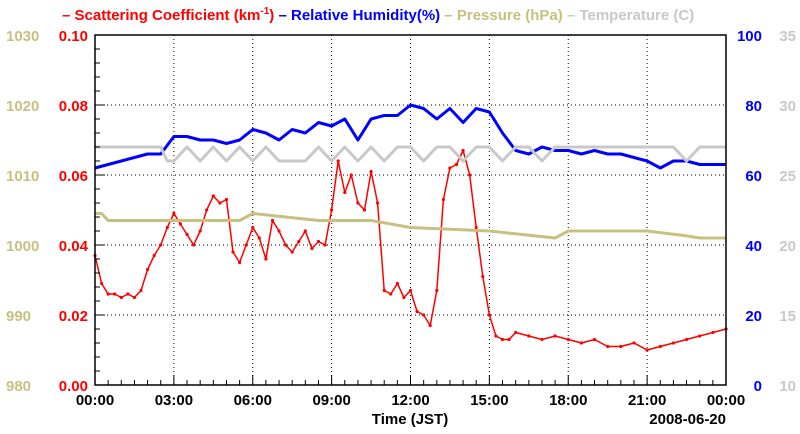 The width and height of the screenshot is (800, 434). Describe the element at coordinates (489, 400) in the screenshot. I see `x-tick-label: 15:00` at that location.